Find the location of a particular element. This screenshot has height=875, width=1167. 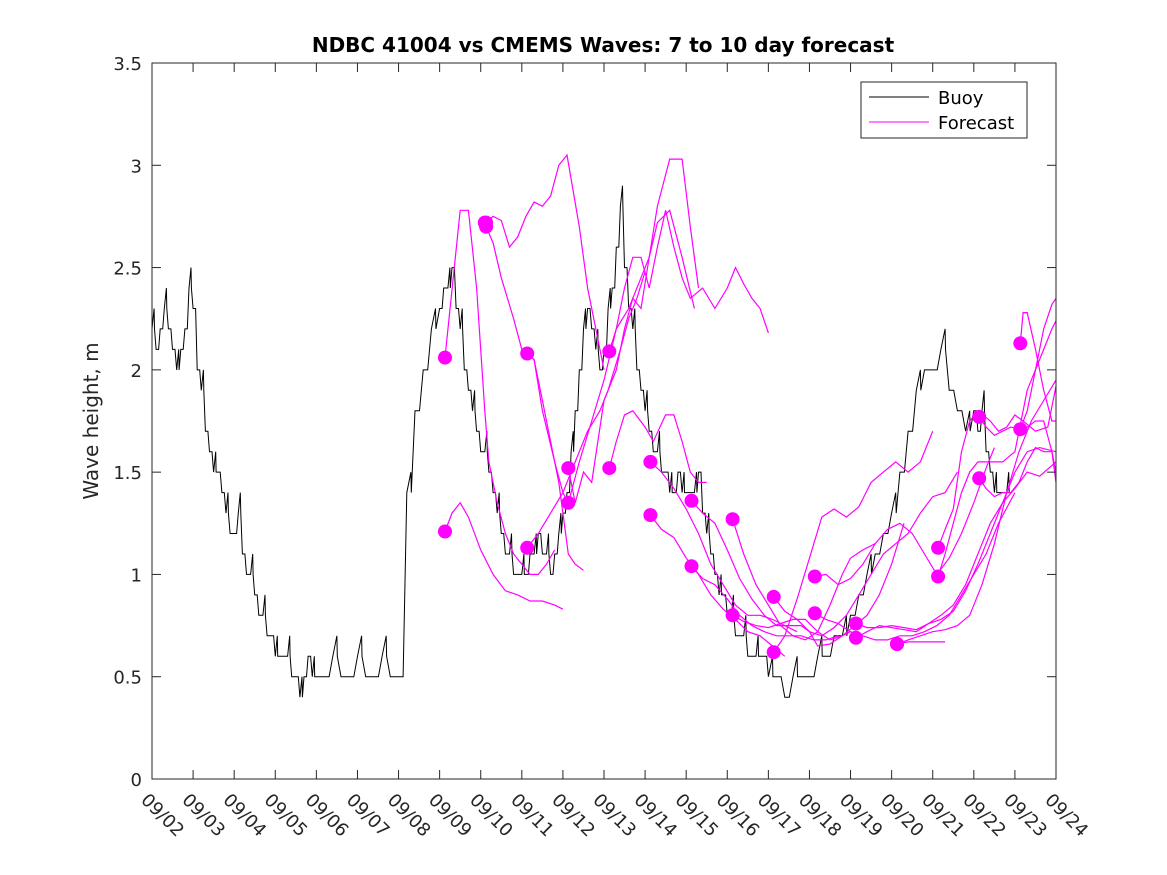

y-tick-label: 1.5 is located at coordinates (127, 473).